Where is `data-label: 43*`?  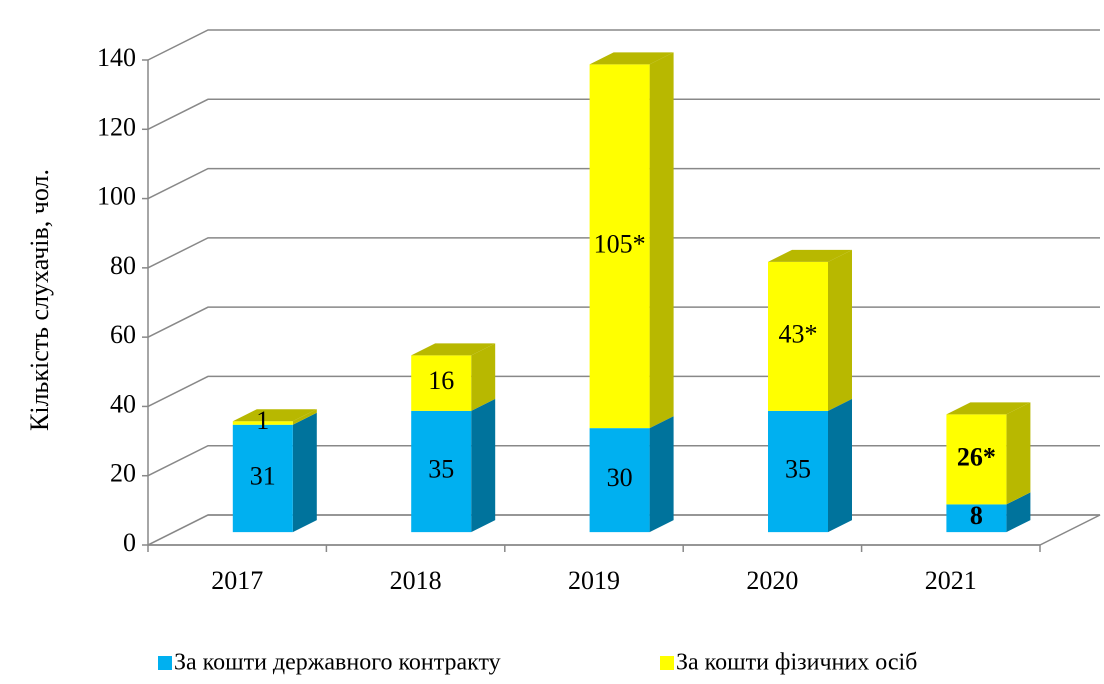
data-label: 43* is located at coordinates (798, 333).